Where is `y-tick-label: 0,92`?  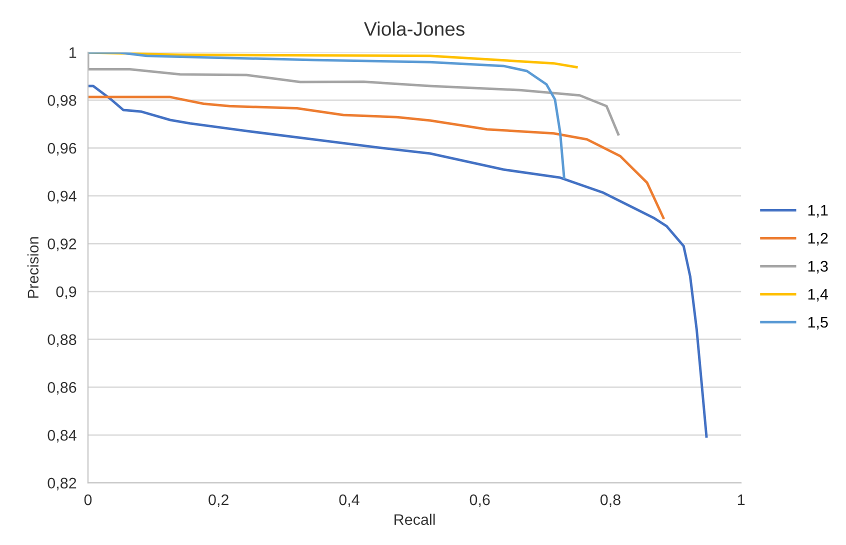 y-tick-label: 0,92 is located at coordinates (62, 245).